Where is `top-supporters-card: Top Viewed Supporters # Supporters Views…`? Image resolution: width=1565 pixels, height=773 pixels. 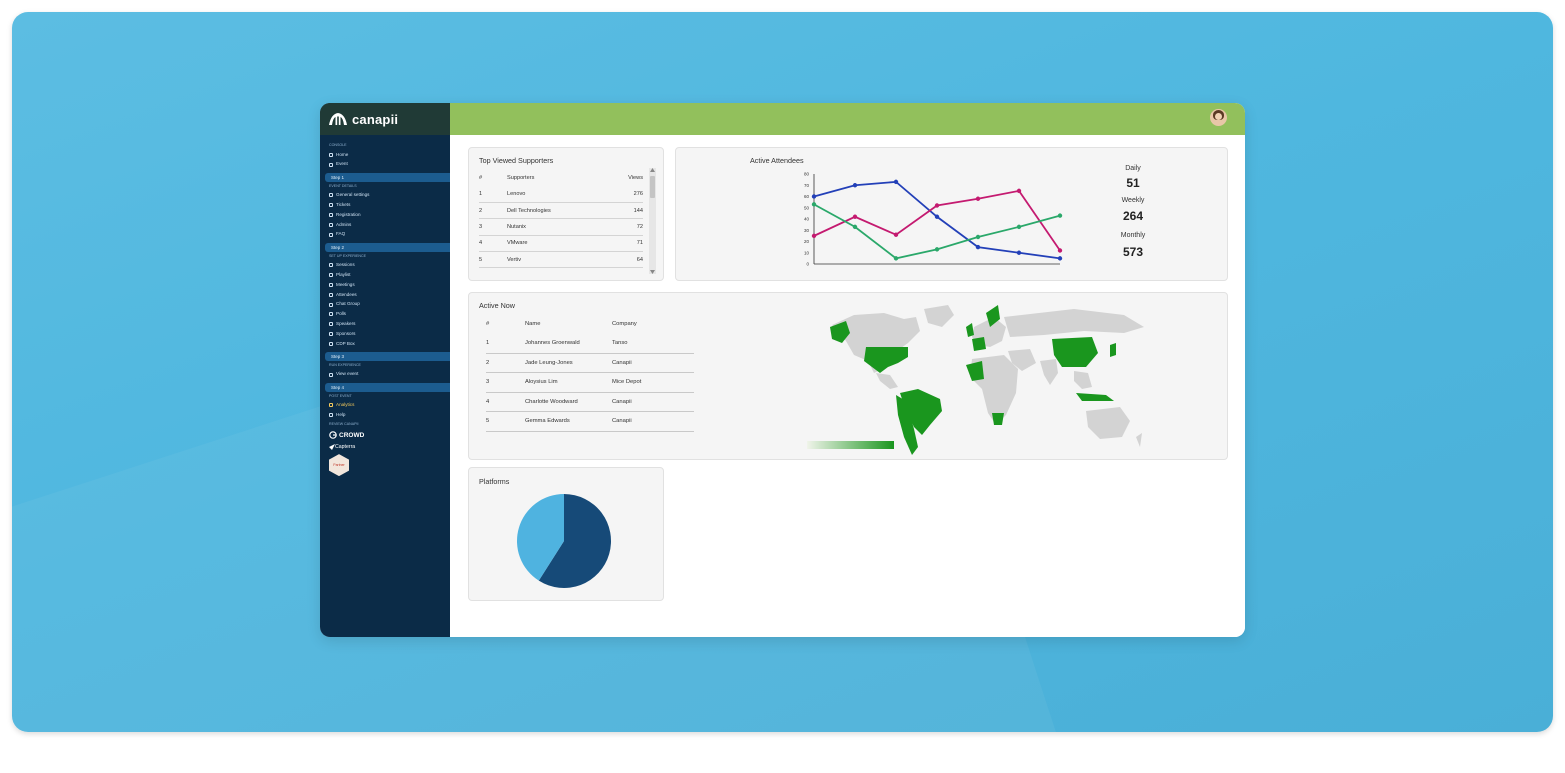
top-supporters-card: Top Viewed Supporters # Supporters Views… is located at coordinates (566, 214).